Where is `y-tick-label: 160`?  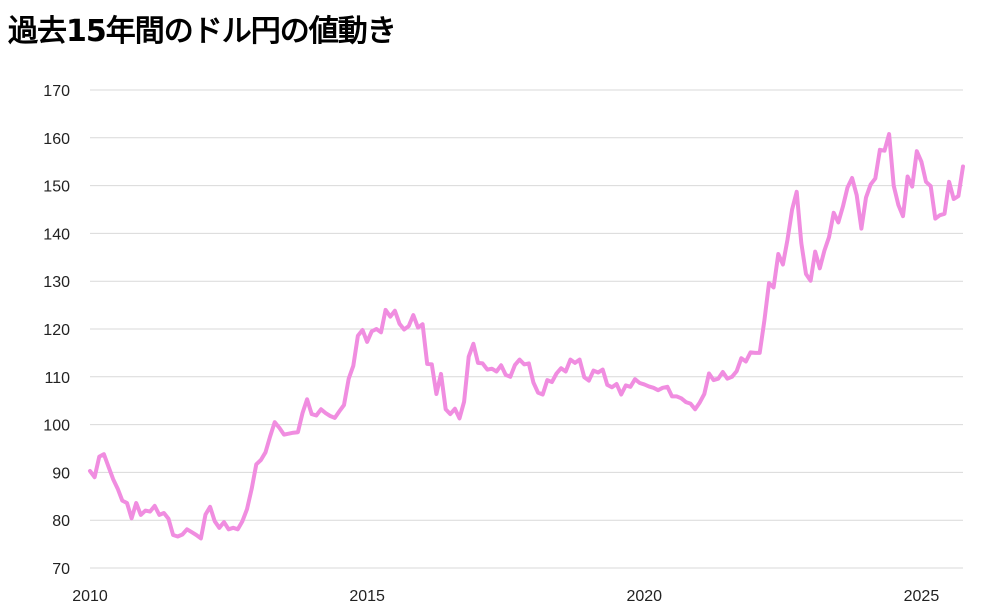 y-tick-label: 160 is located at coordinates (56, 139).